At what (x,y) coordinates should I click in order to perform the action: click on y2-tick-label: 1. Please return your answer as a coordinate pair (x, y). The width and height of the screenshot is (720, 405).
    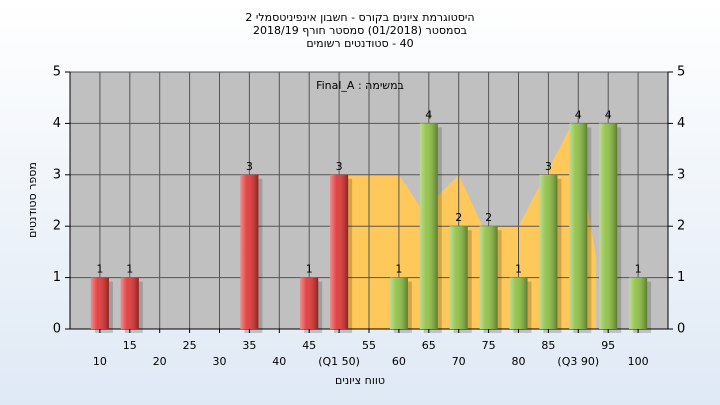
    Looking at the image, I should click on (681, 277).